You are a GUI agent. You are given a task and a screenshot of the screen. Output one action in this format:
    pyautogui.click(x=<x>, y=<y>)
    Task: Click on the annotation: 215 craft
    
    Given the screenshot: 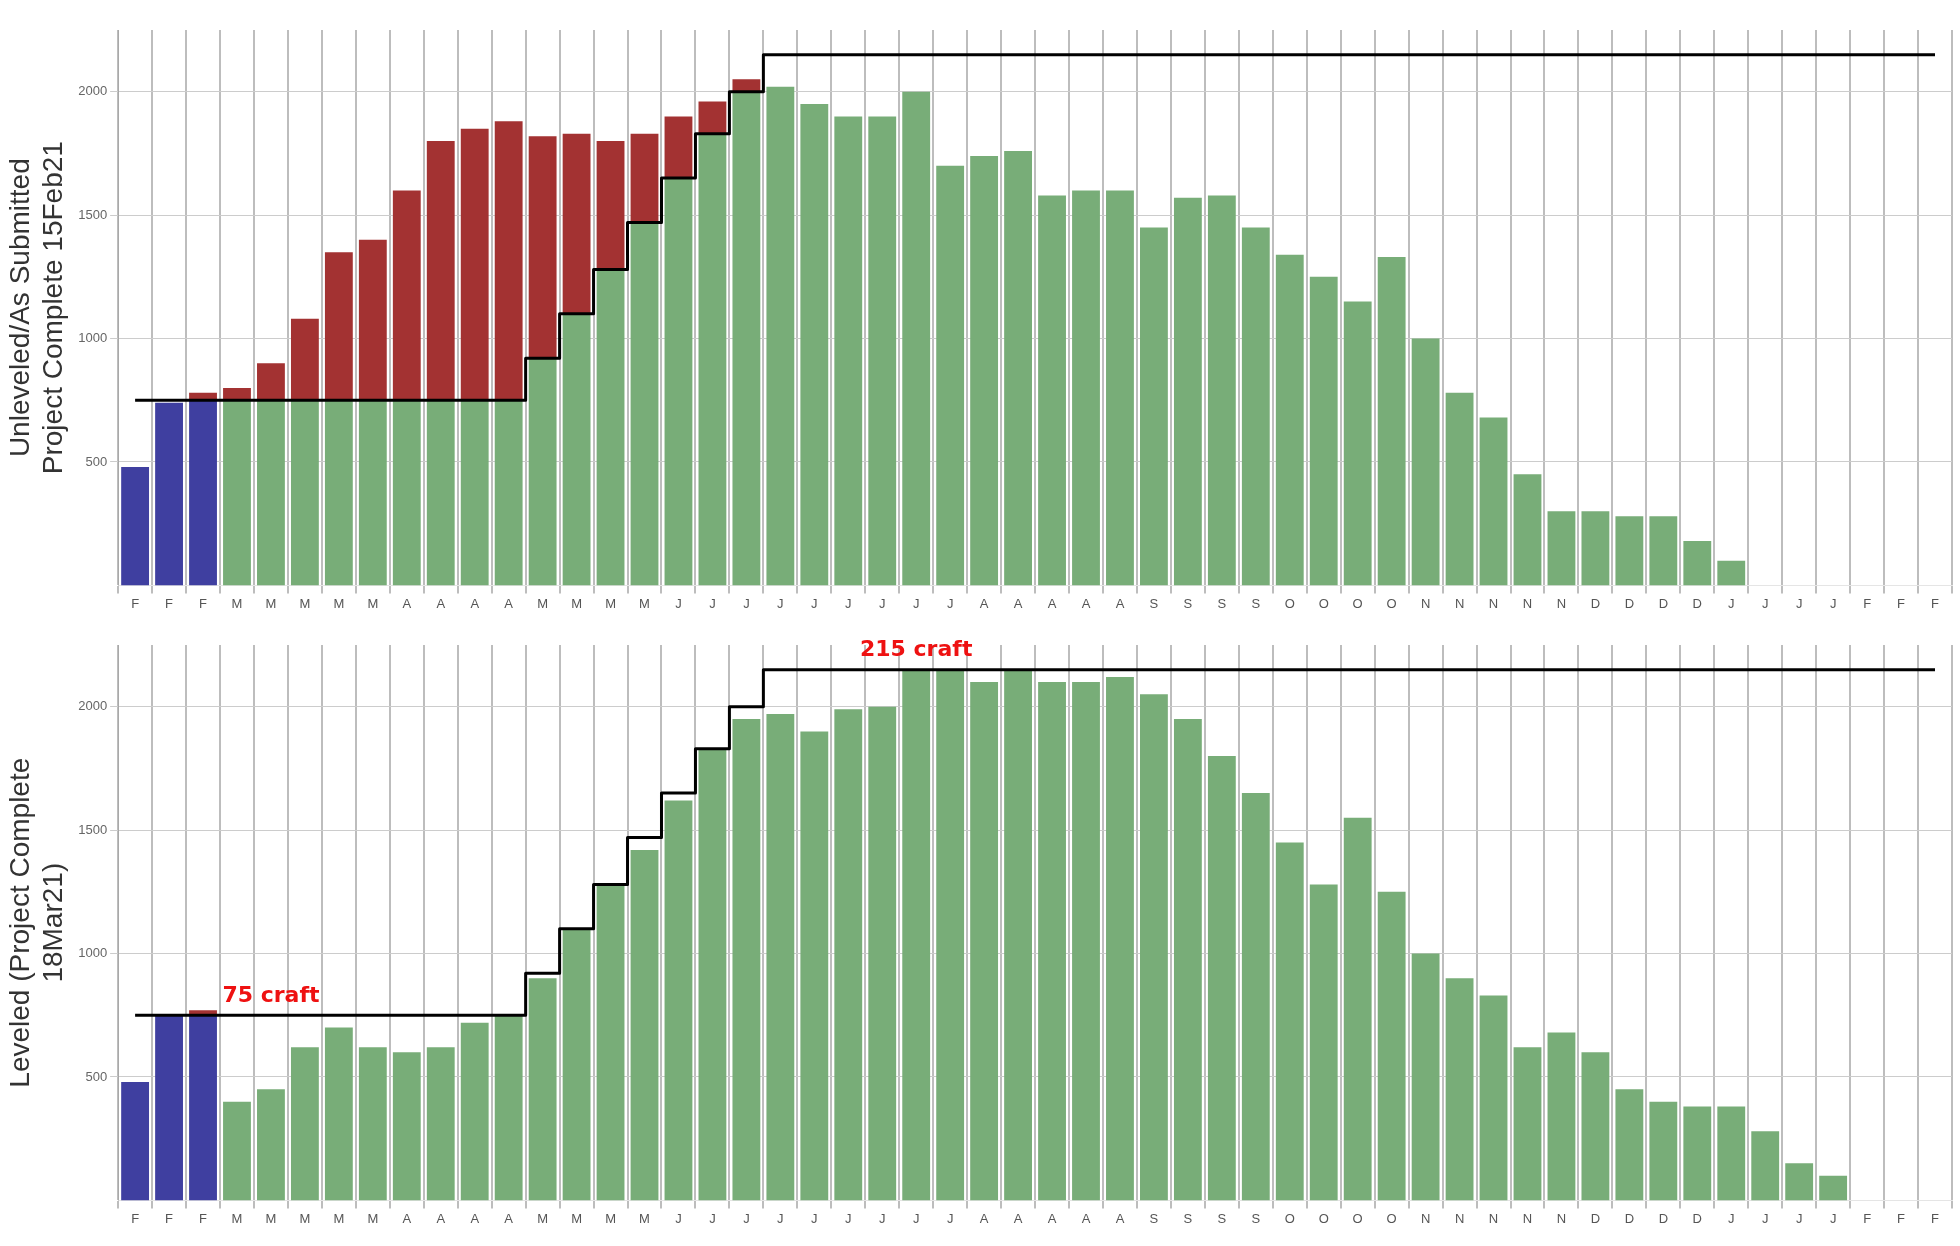 What is the action you would take?
    pyautogui.click(x=916, y=649)
    